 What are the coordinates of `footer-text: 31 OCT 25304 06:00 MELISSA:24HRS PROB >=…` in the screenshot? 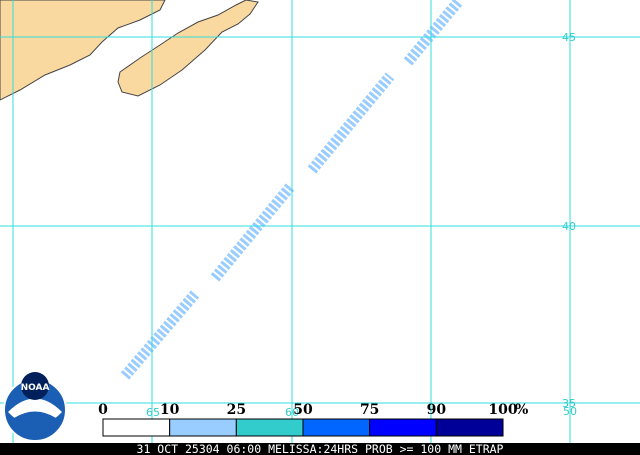 It's located at (320, 448).